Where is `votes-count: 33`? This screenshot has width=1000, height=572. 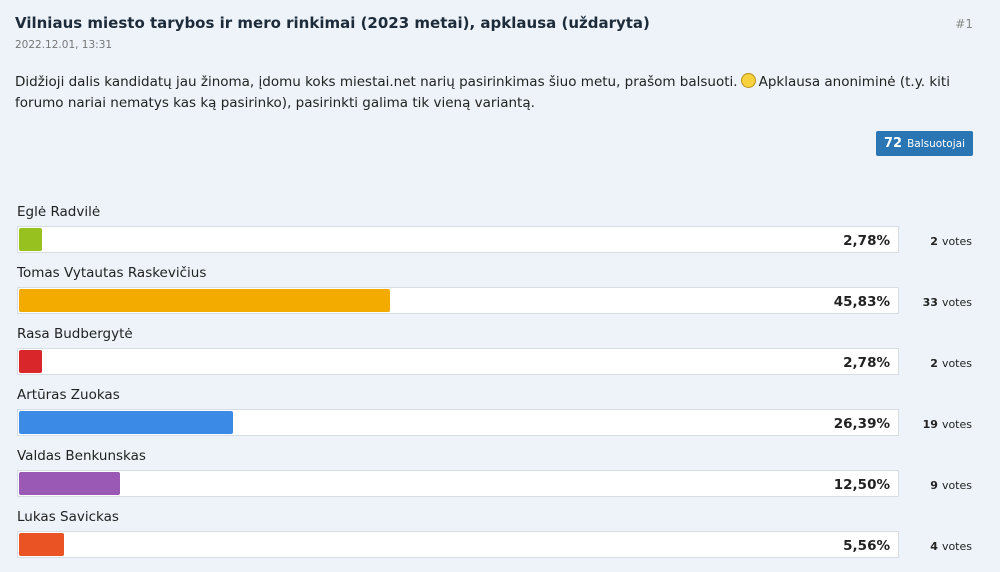
votes-count: 33 is located at coordinates (930, 302).